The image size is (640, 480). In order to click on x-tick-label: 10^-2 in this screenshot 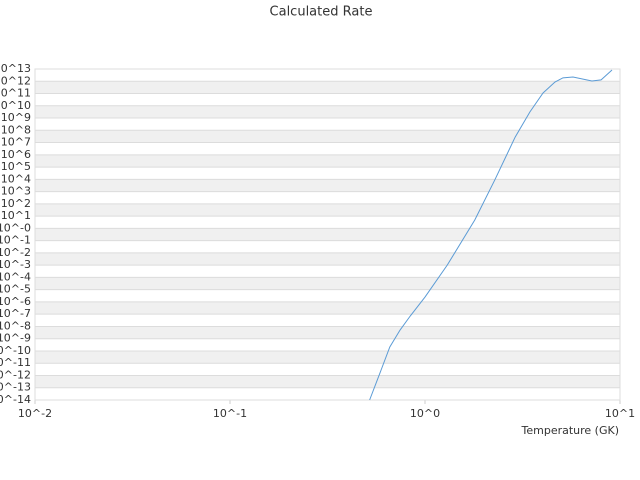, I will do `click(35, 413)`.